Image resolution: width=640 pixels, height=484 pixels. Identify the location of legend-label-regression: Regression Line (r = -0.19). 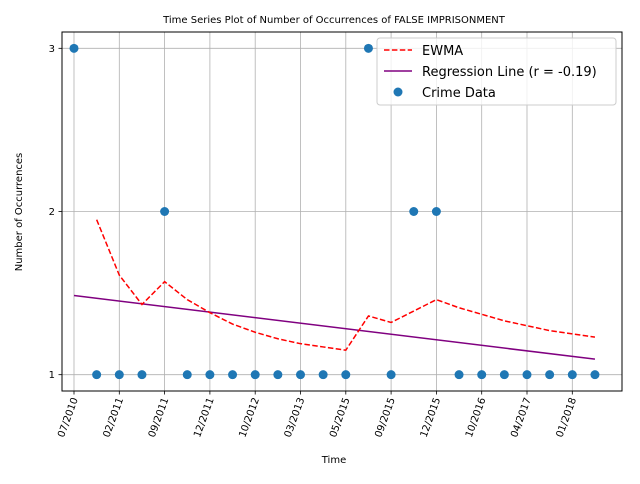
(509, 72).